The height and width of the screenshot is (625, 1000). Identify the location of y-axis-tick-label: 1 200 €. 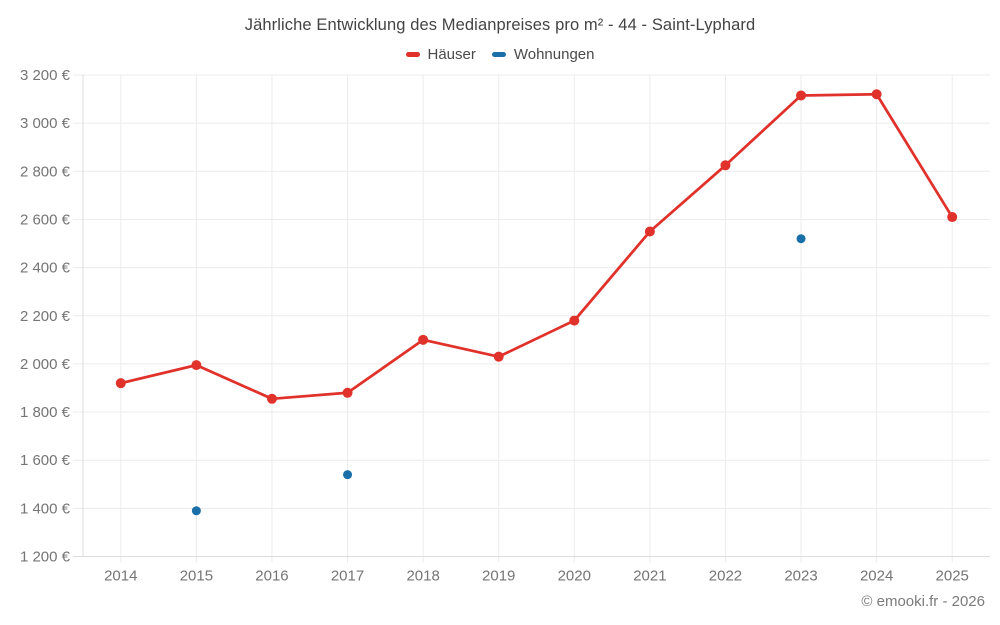
(45, 557).